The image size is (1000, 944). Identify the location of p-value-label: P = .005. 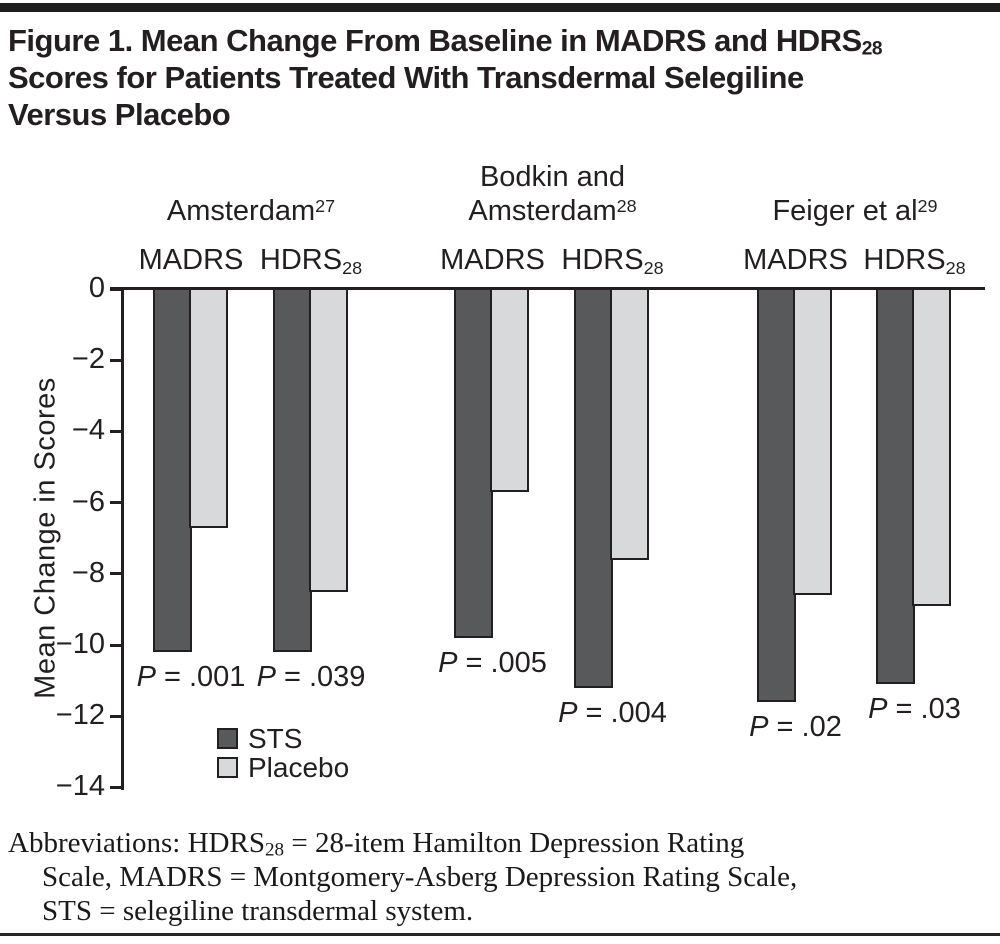
(493, 663).